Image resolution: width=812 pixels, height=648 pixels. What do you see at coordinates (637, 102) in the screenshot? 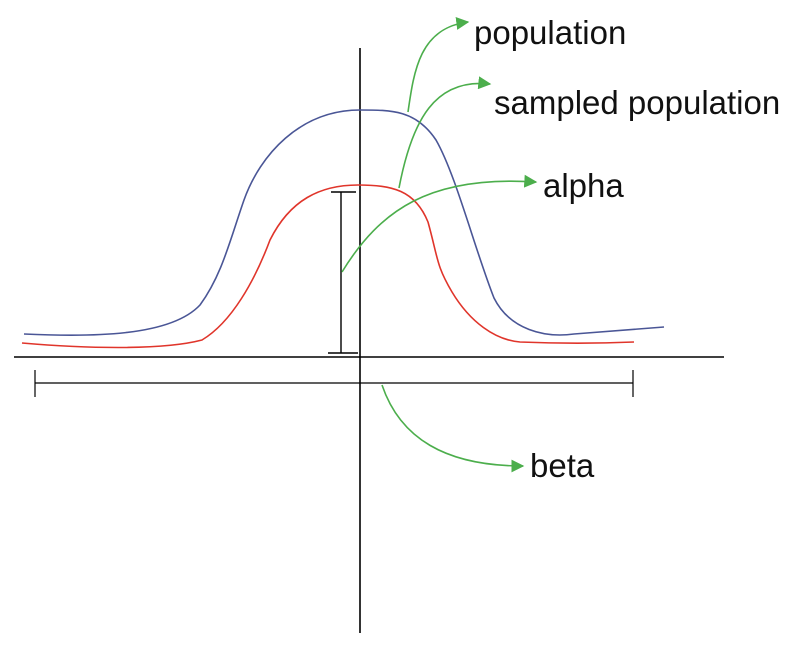
I see `sampled-population-label: sampled population` at bounding box center [637, 102].